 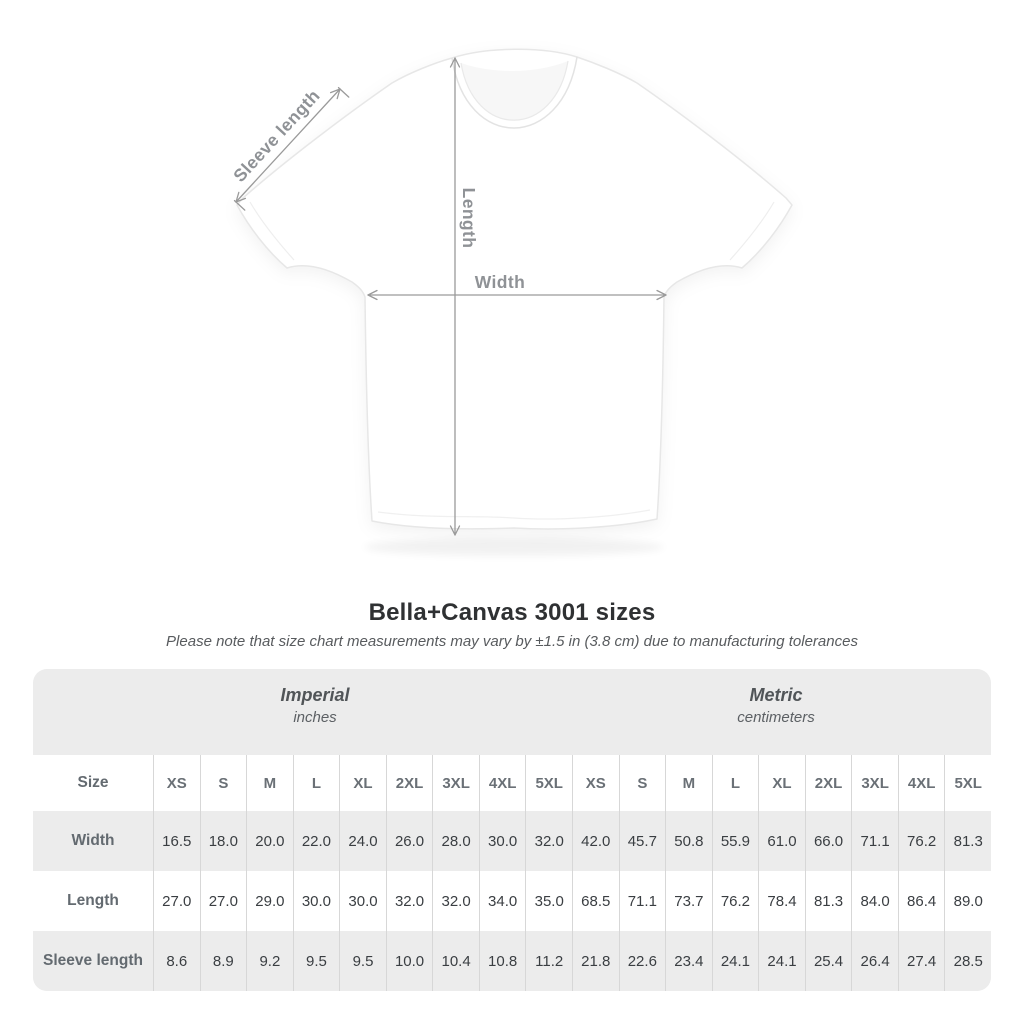 I want to click on neck-opening, so click(x=514, y=91).